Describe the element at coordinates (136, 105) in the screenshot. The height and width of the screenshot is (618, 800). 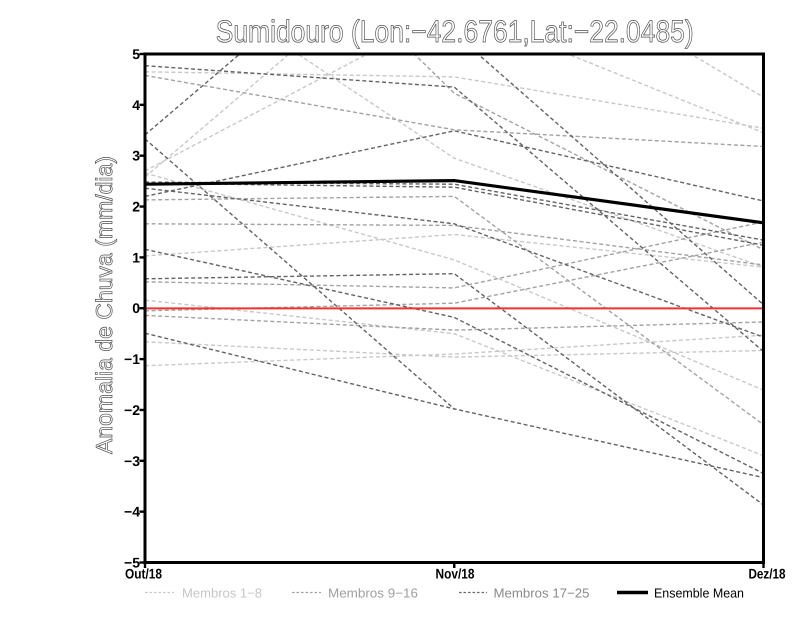
I see `svg-text: 4` at that location.